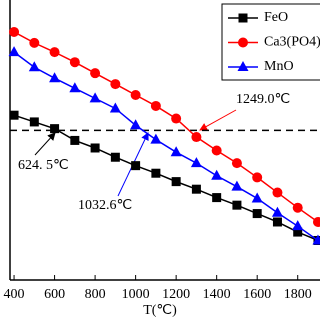 The image size is (320, 320). I want to click on legend-label: MnO, so click(279, 66).